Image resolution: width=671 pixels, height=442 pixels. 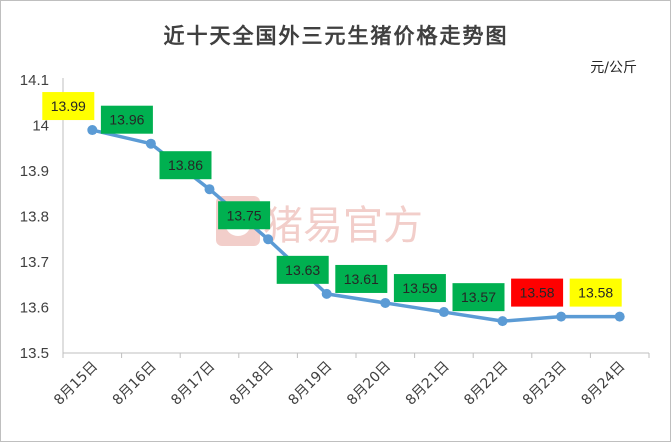 I want to click on y-tick-label: 14.1, so click(x=34, y=80).